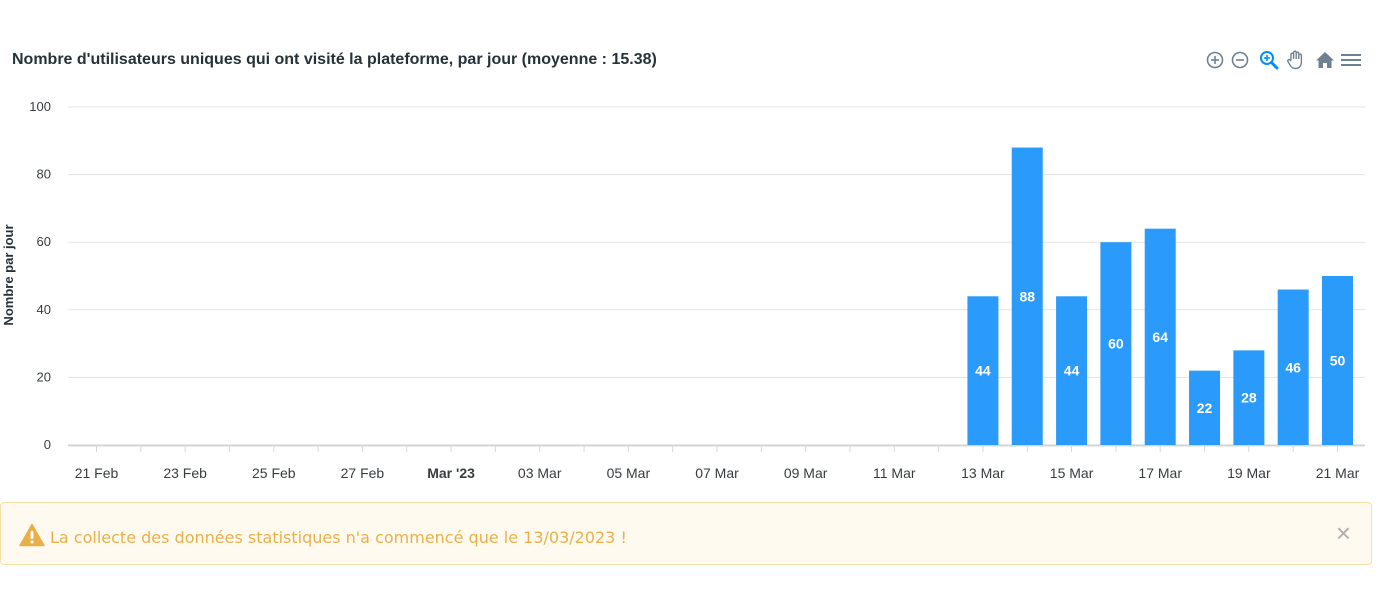  I want to click on pan-icon, so click(1296, 60).